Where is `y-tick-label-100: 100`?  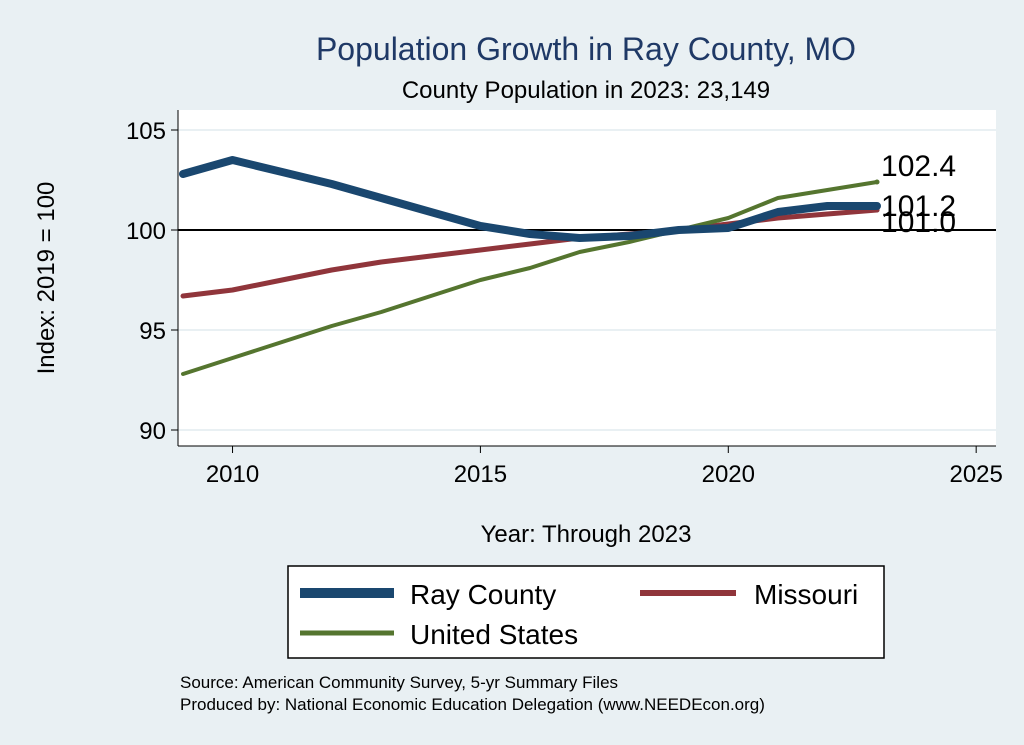 y-tick-label-100: 100 is located at coordinates (146, 231).